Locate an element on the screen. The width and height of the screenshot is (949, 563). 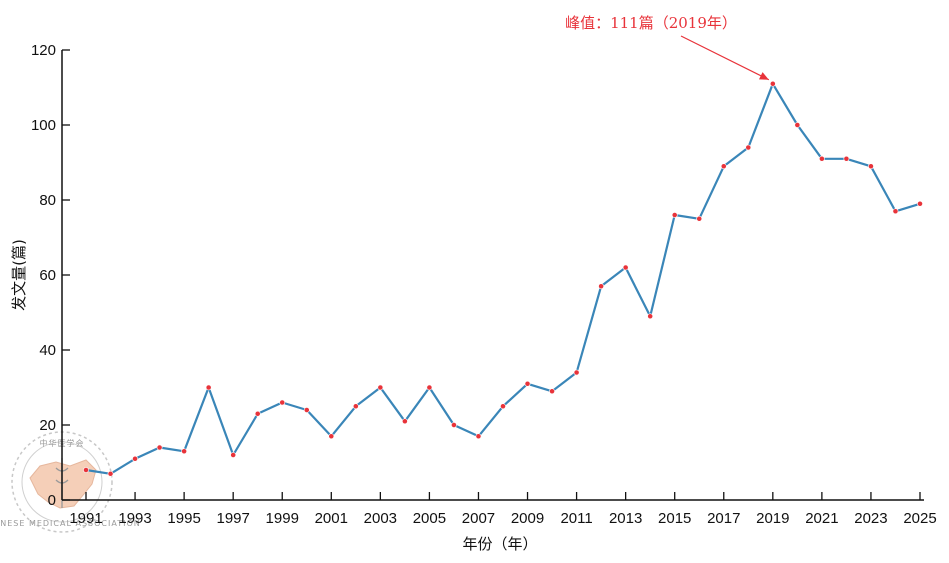
x-tick-label: 2009 is located at coordinates (527, 518).